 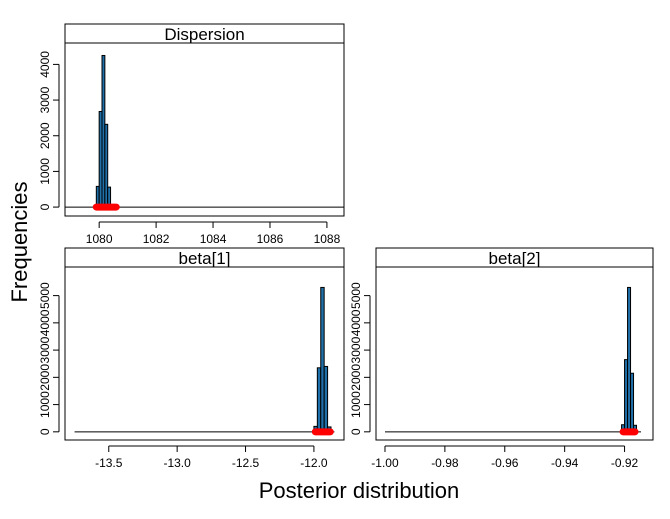 What do you see at coordinates (505, 463) in the screenshot?
I see `x-tick-label: -0.96` at bounding box center [505, 463].